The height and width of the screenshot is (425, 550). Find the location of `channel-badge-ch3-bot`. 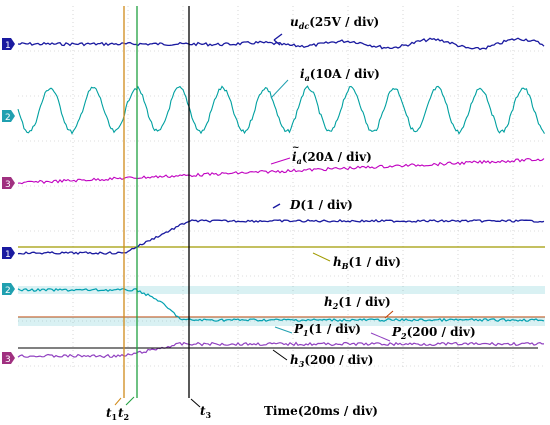

channel-badge-ch3-bot is located at coordinates (8, 358).